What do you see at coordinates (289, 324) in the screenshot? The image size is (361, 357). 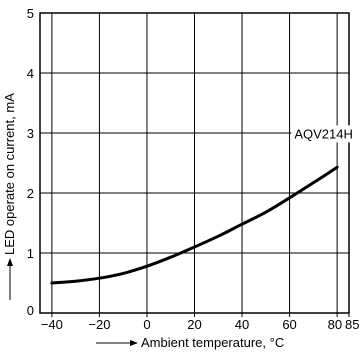 I see `x-tick-label: 60` at bounding box center [289, 324].